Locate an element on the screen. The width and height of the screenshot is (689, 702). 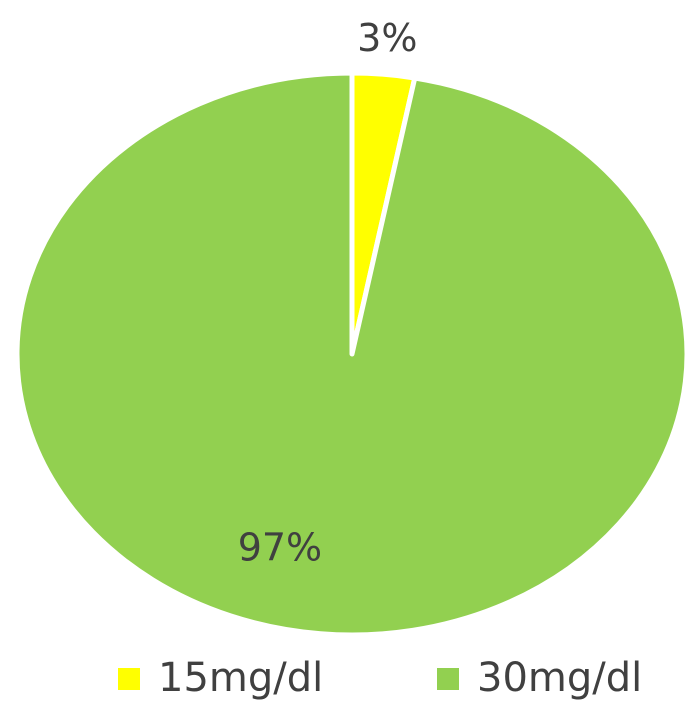
data-label: 3% is located at coordinates (387, 38).